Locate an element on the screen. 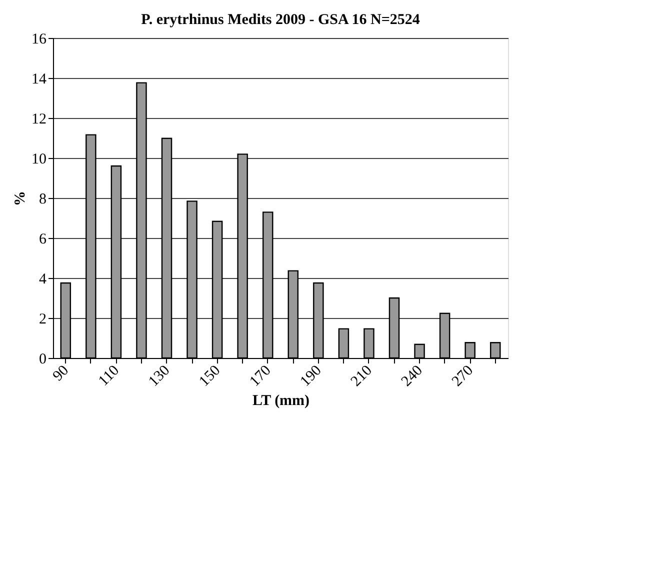  y-tick-label: 8 is located at coordinates (42, 200).